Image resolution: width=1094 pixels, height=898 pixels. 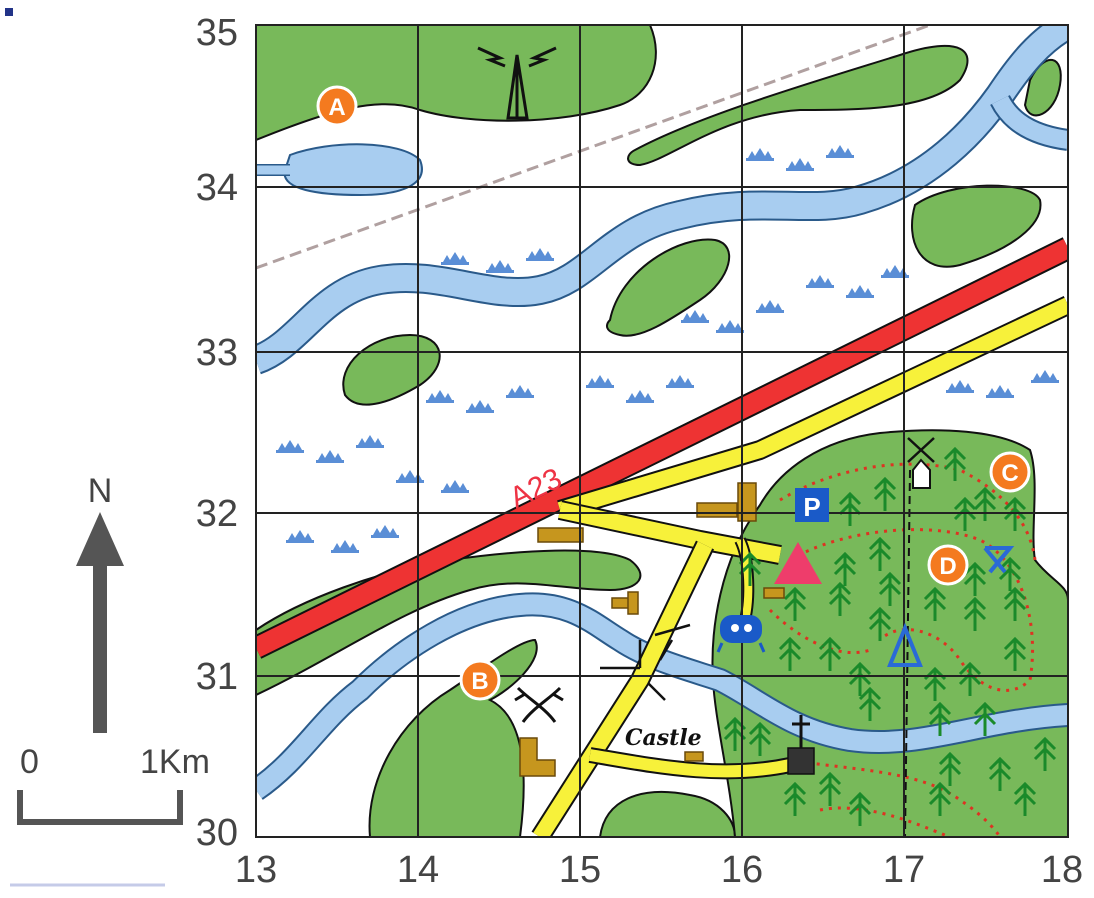 What do you see at coordinates (256, 870) in the screenshot?
I see `x-tick-label: 13` at bounding box center [256, 870].